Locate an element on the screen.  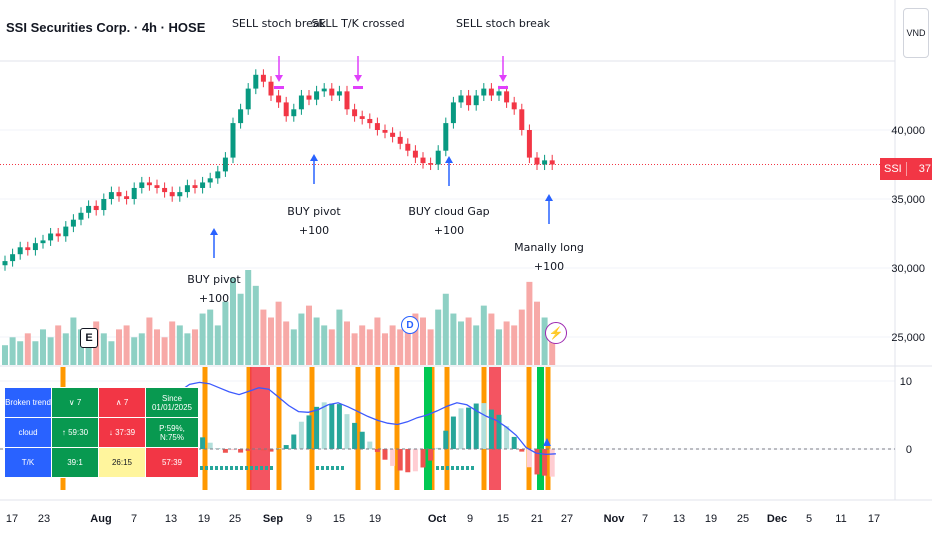
price-axis-label: 35,000 is located at coordinates (908, 200).